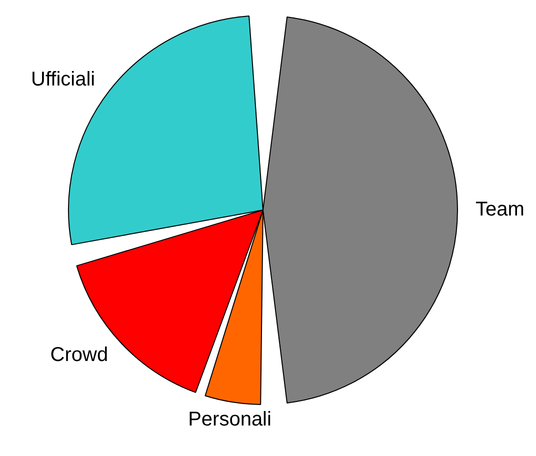 This screenshot has height=456, width=536. What do you see at coordinates (500, 209) in the screenshot?
I see `slice-label: Team` at bounding box center [500, 209].